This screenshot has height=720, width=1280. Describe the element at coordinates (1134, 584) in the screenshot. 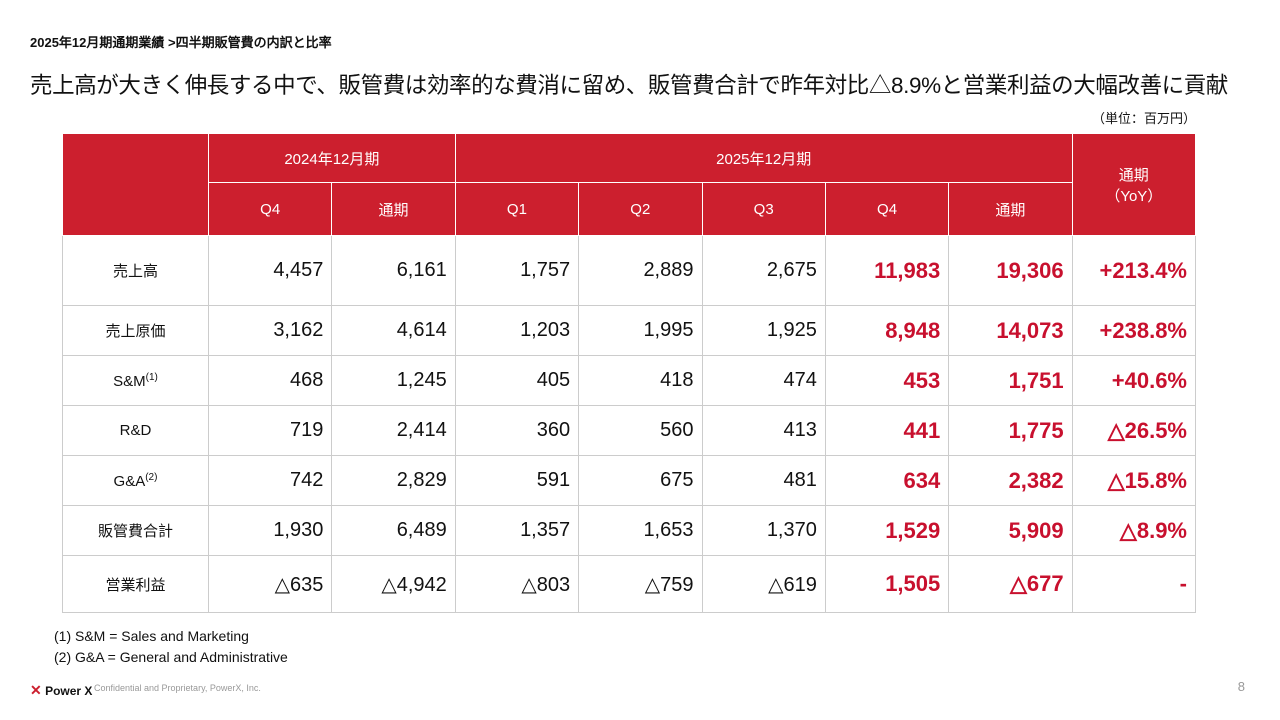

I see `cell: -` at that location.